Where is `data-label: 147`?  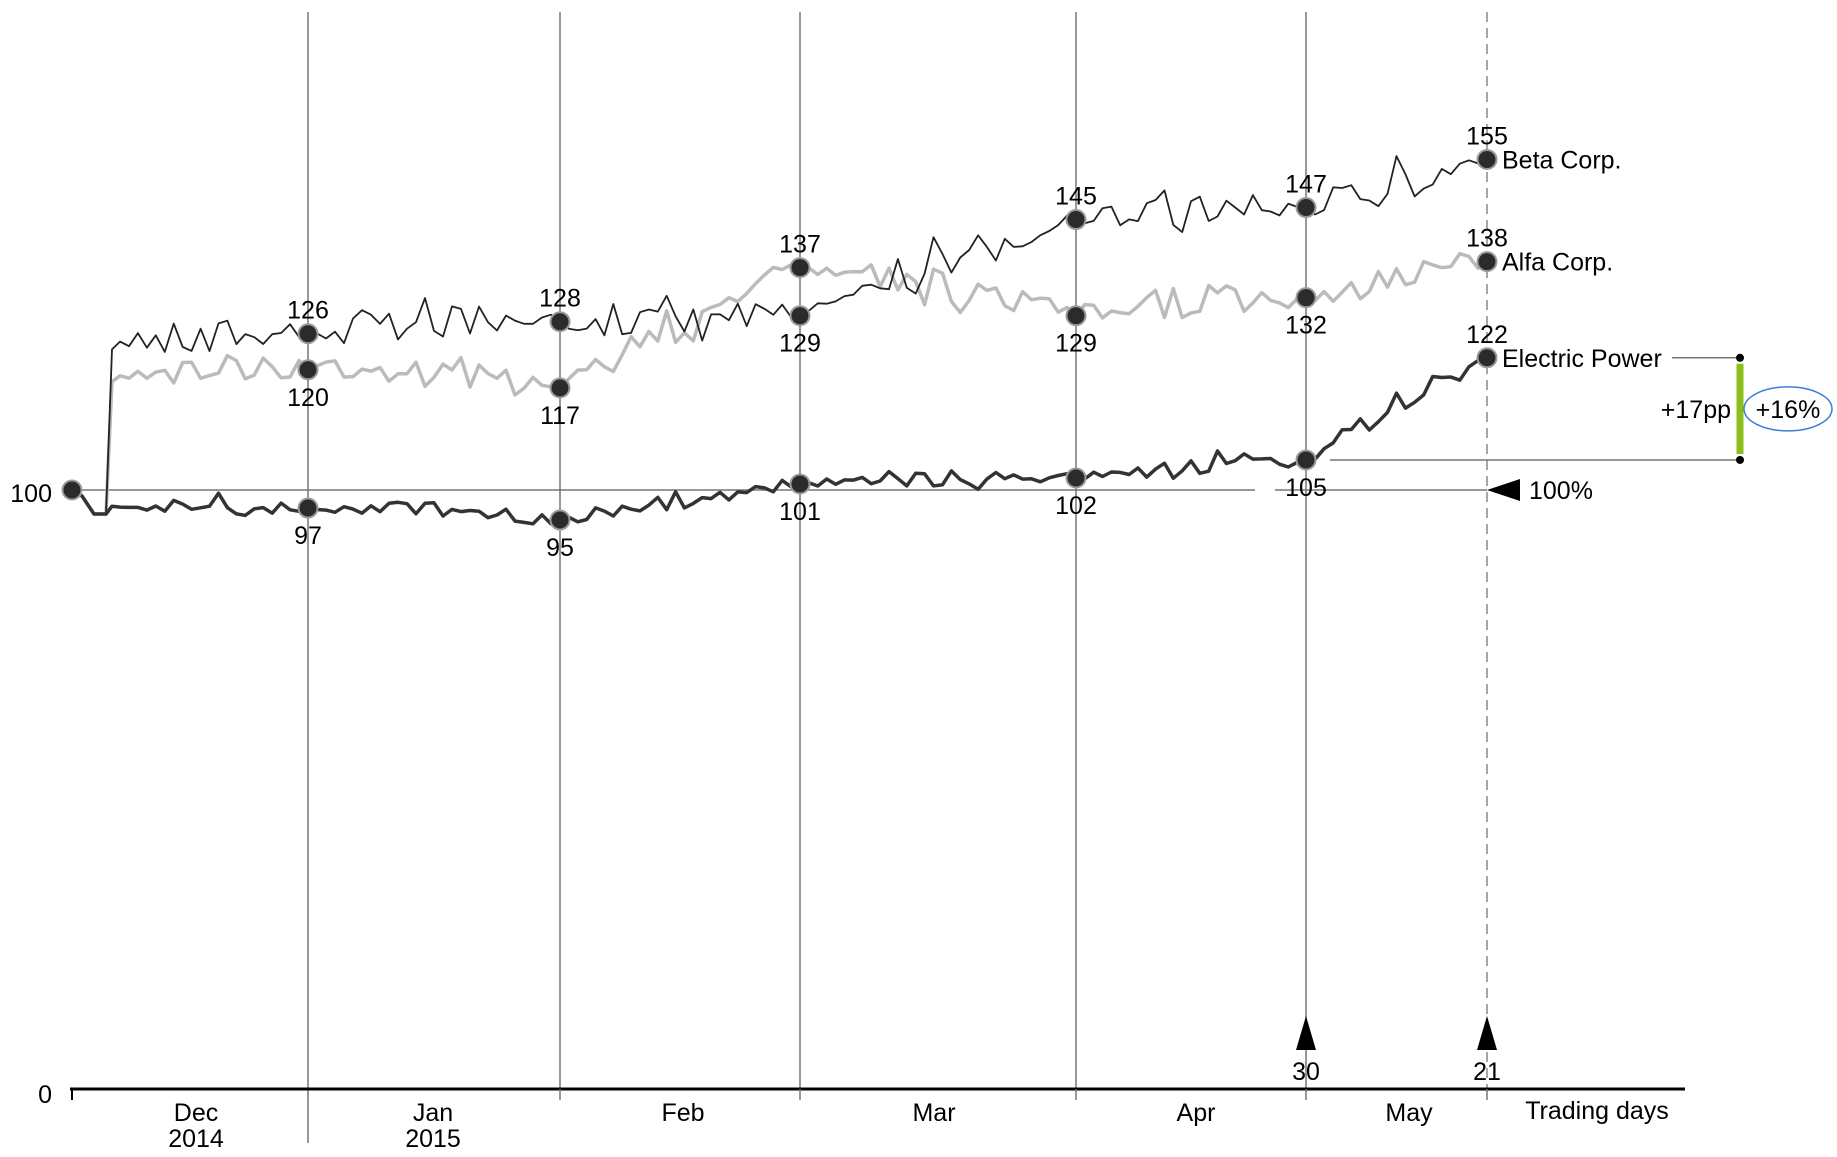 data-label: 147 is located at coordinates (1306, 185).